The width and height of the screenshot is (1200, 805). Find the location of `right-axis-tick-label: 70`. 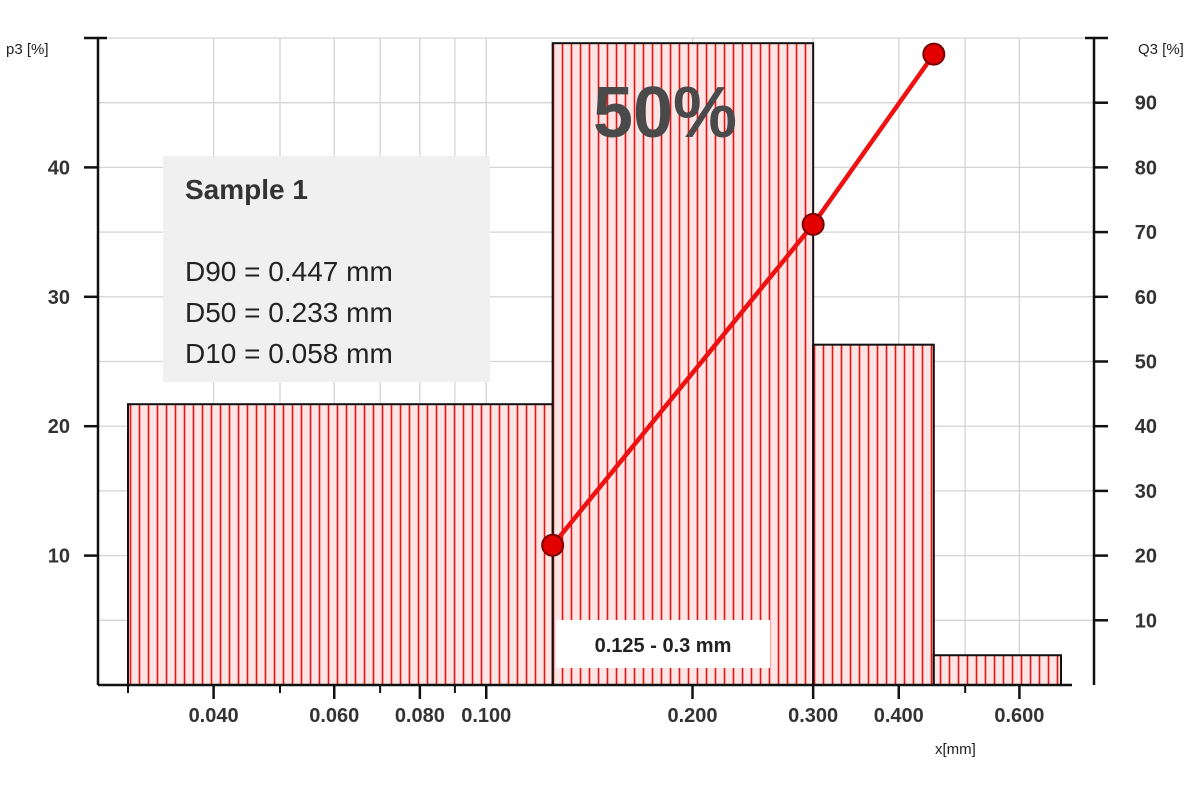

right-axis-tick-label: 70 is located at coordinates (1146, 233).